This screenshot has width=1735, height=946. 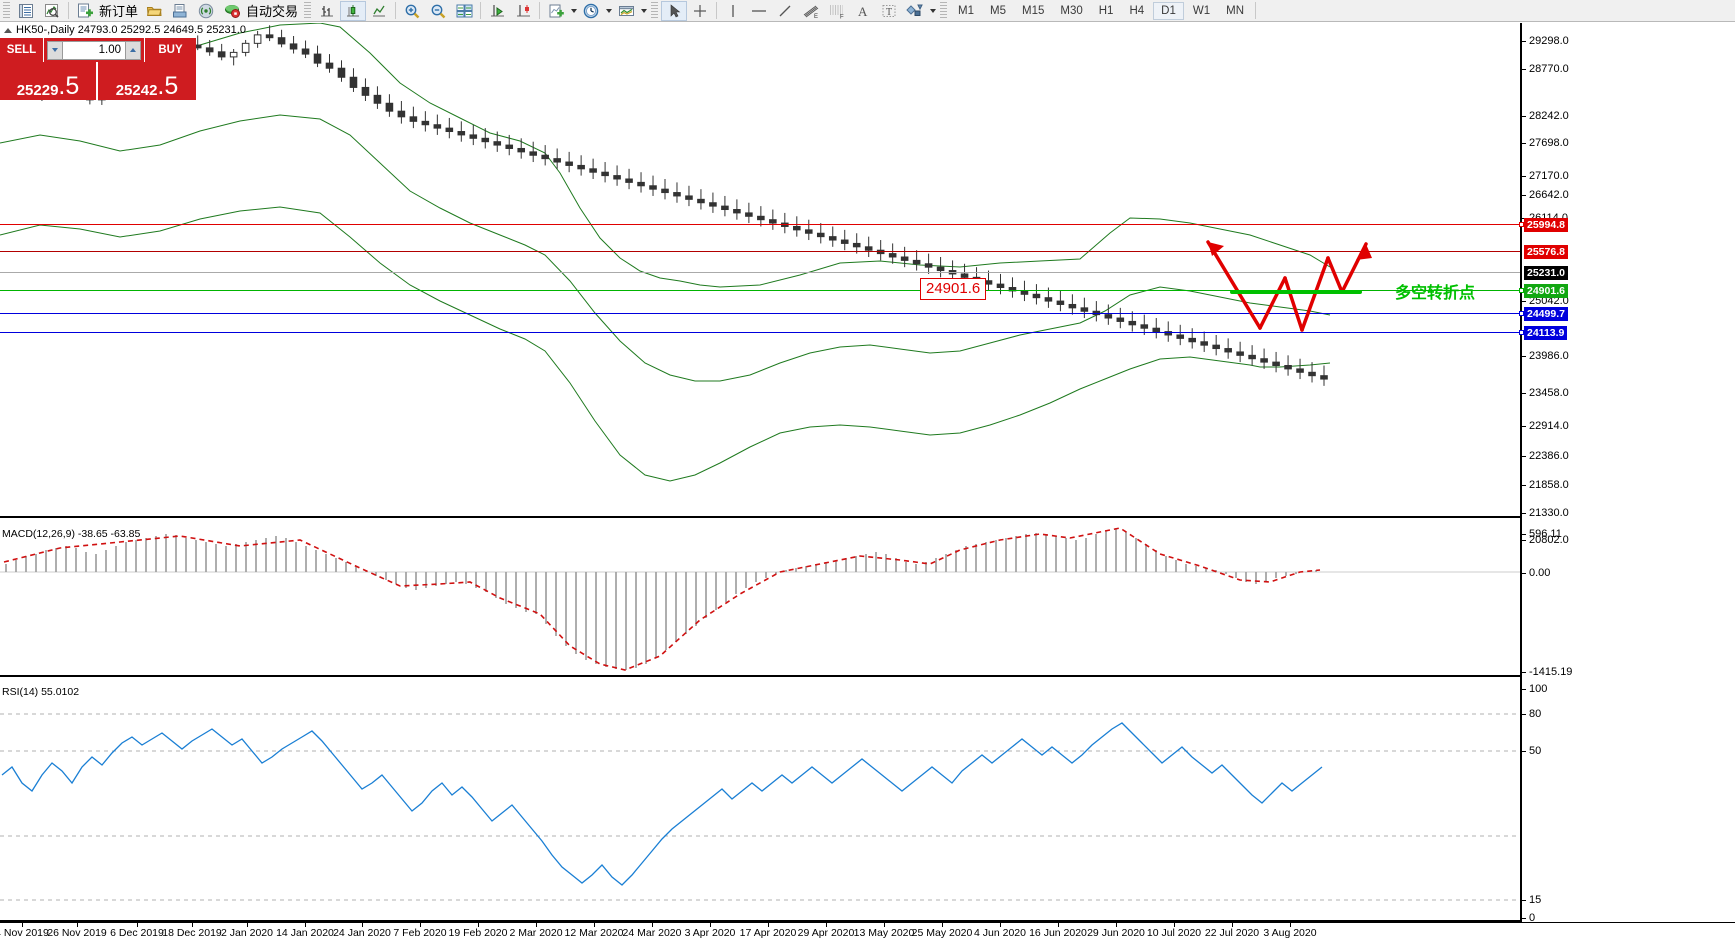 What do you see at coordinates (1137, 10) in the screenshot?
I see `timeframe-h4: H4` at bounding box center [1137, 10].